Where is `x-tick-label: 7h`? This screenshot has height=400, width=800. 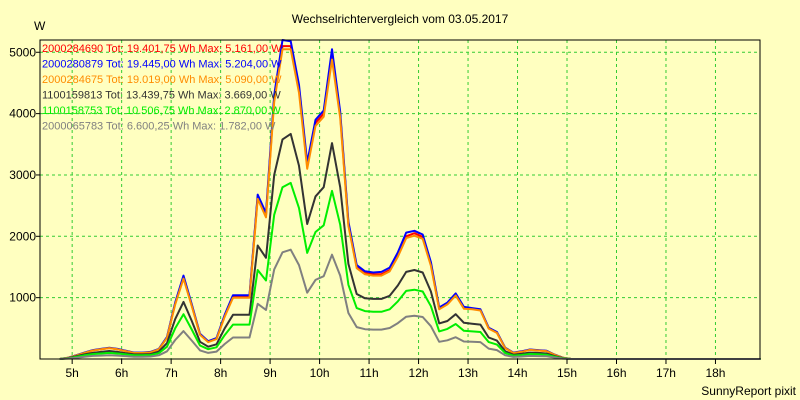 x-tick-label: 7h is located at coordinates (170, 373).